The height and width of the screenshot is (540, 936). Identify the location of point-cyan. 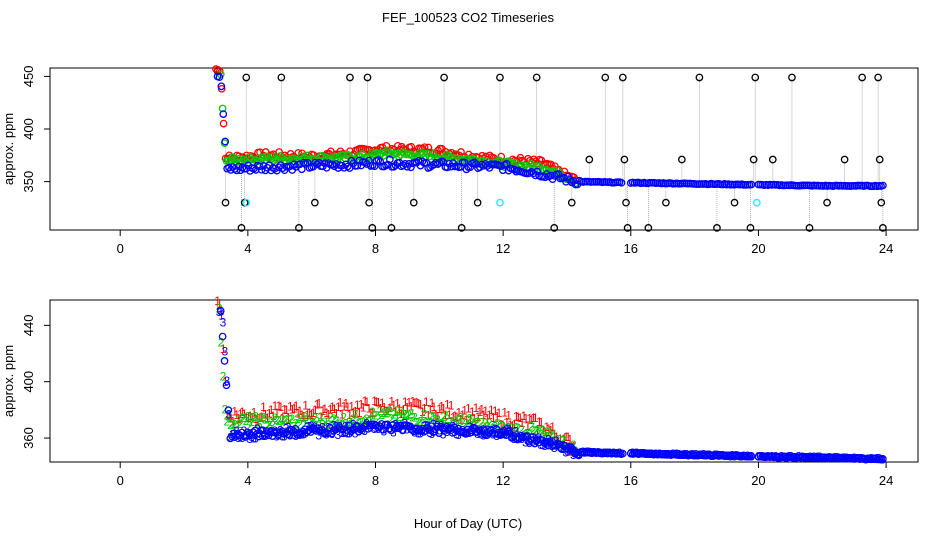
(500, 202).